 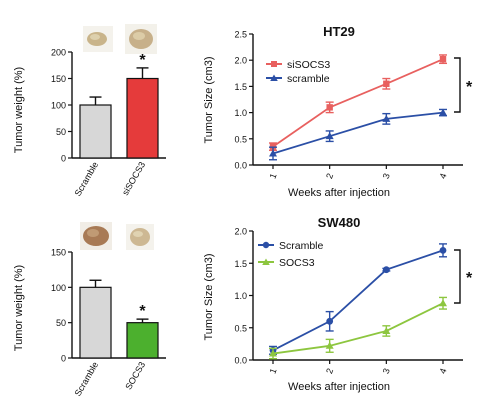 What do you see at coordinates (140, 237) in the screenshot?
I see `tumor-photo-socs3-sw480` at bounding box center [140, 237].